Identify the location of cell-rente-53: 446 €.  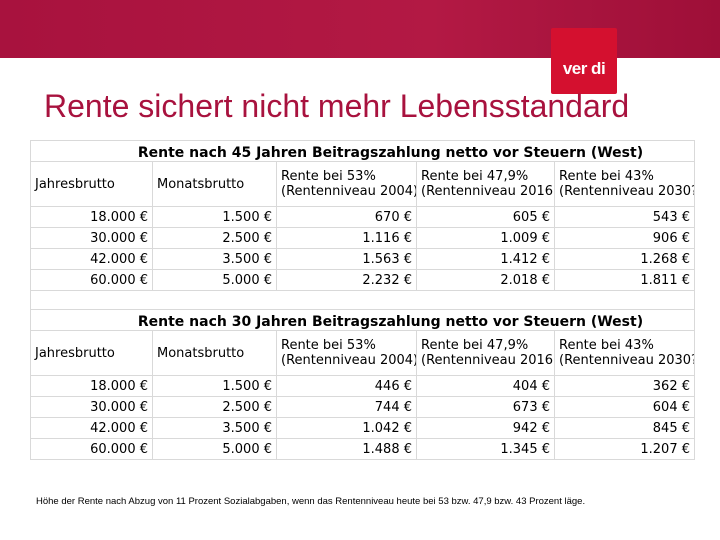
(346, 386).